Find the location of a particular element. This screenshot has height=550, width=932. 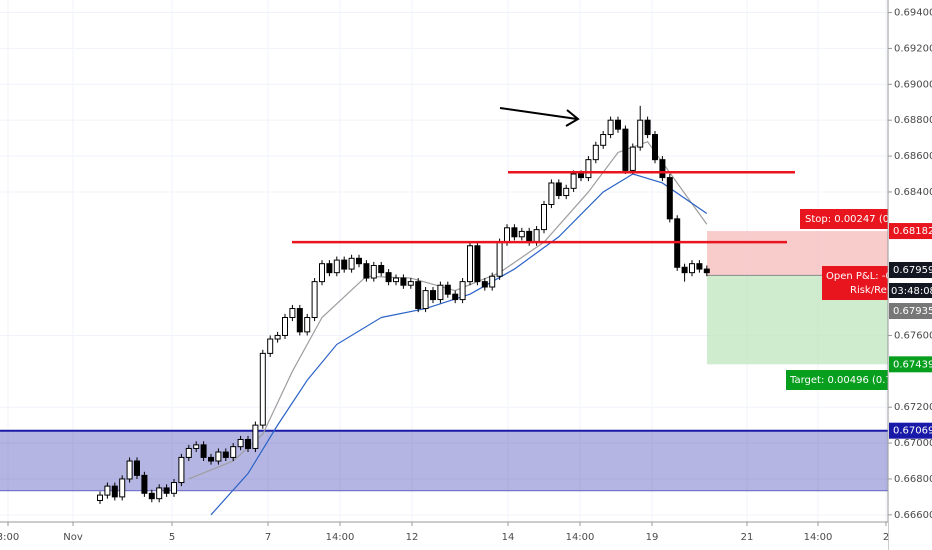

zone is located at coordinates (444, 460).